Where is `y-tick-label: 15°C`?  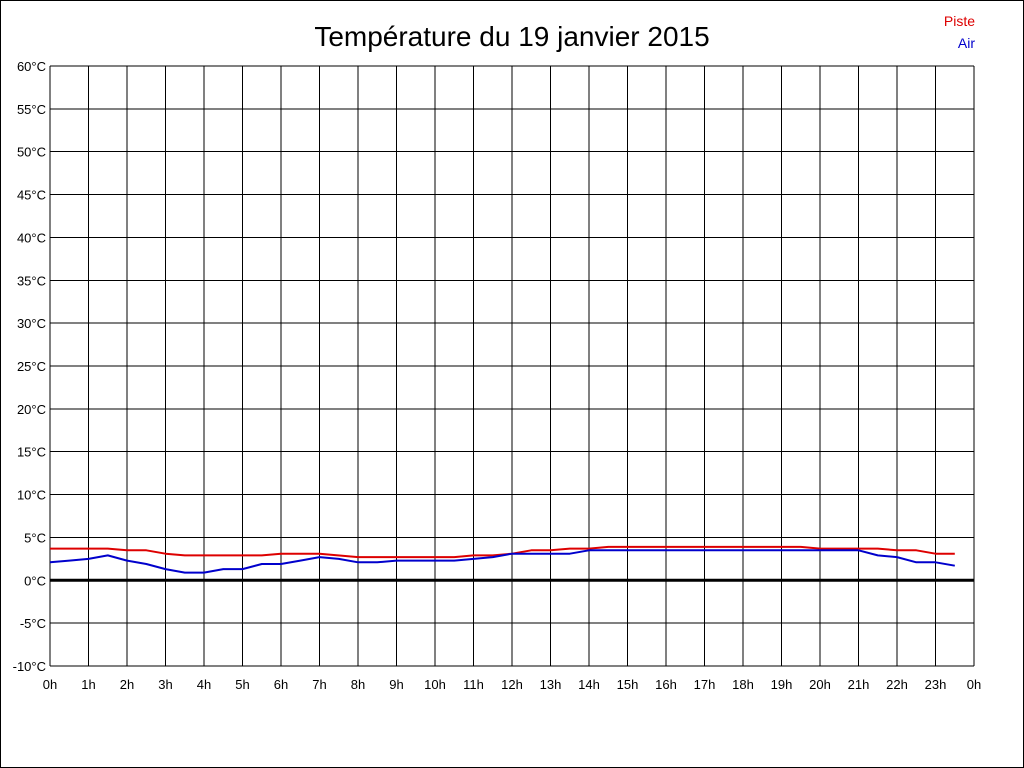 y-tick-label: 15°C is located at coordinates (31, 452).